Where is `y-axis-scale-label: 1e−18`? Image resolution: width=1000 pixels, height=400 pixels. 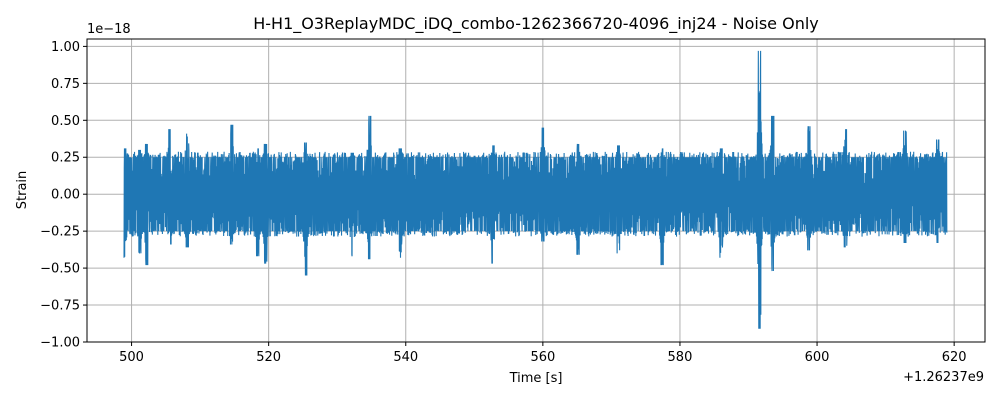
y-axis-scale-label: 1e−18 is located at coordinates (109, 29).